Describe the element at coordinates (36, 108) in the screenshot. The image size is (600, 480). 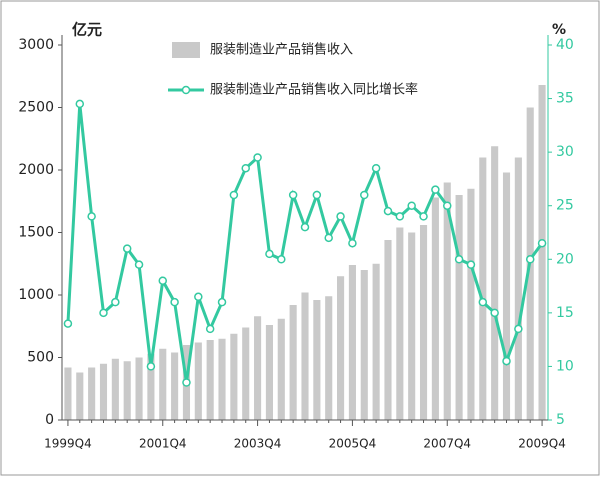
I see `y-tick-label: 2500` at that location.